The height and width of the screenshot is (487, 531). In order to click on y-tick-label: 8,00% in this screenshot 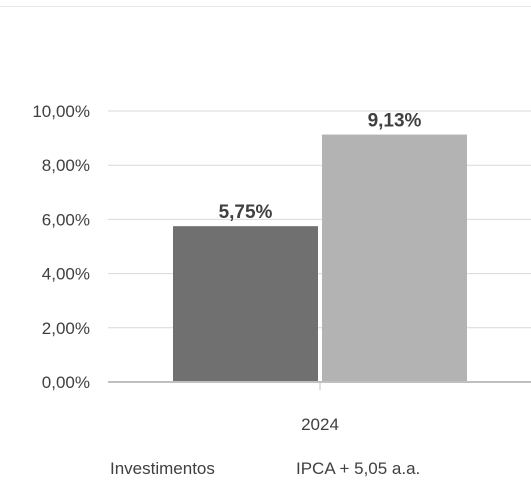, I will do `click(66, 165)`.